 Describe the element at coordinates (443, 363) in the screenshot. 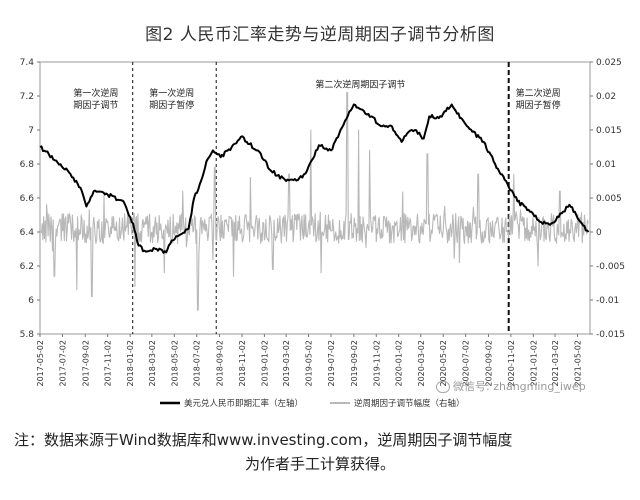

I see `x-tick-label: 2020-05-02` at that location.